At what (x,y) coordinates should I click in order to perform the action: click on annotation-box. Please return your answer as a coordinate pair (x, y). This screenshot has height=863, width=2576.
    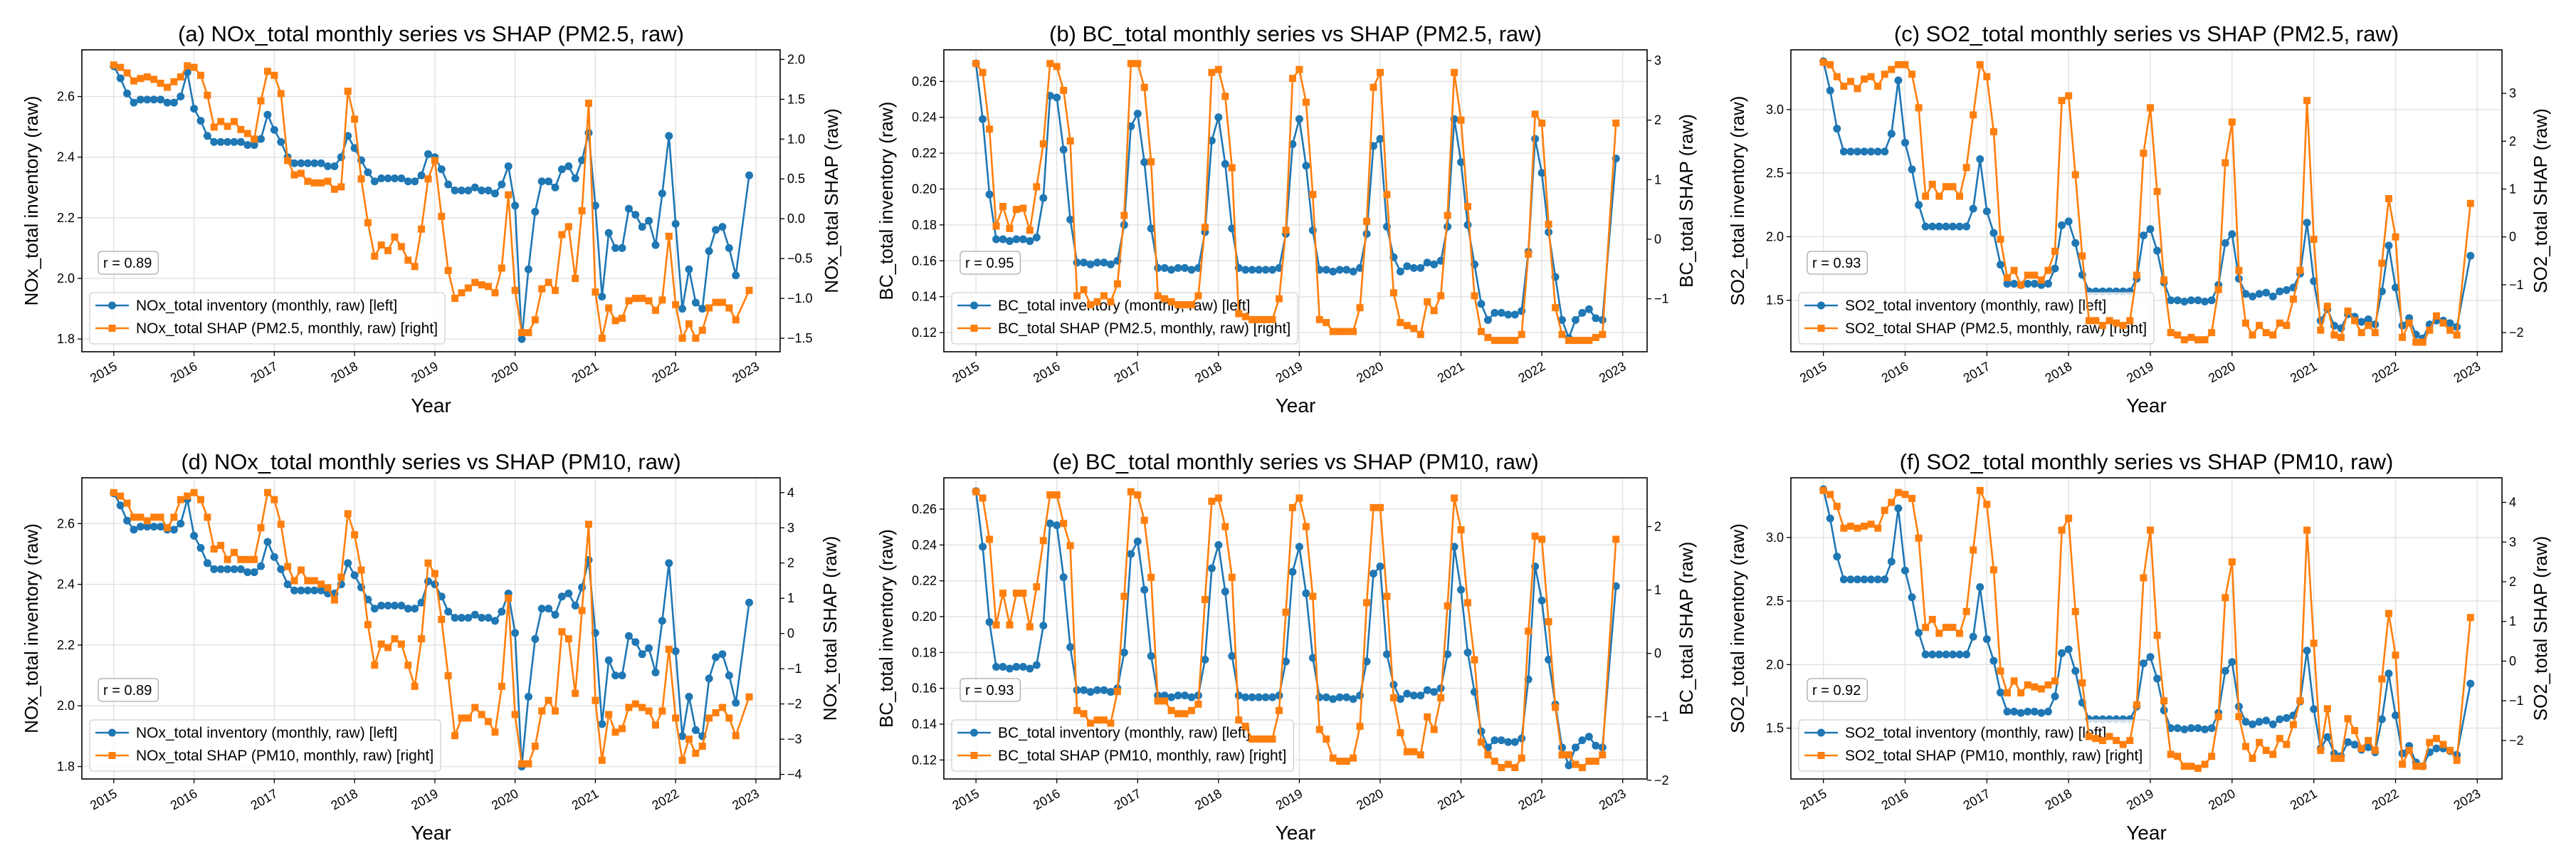
    Looking at the image, I should click on (990, 263).